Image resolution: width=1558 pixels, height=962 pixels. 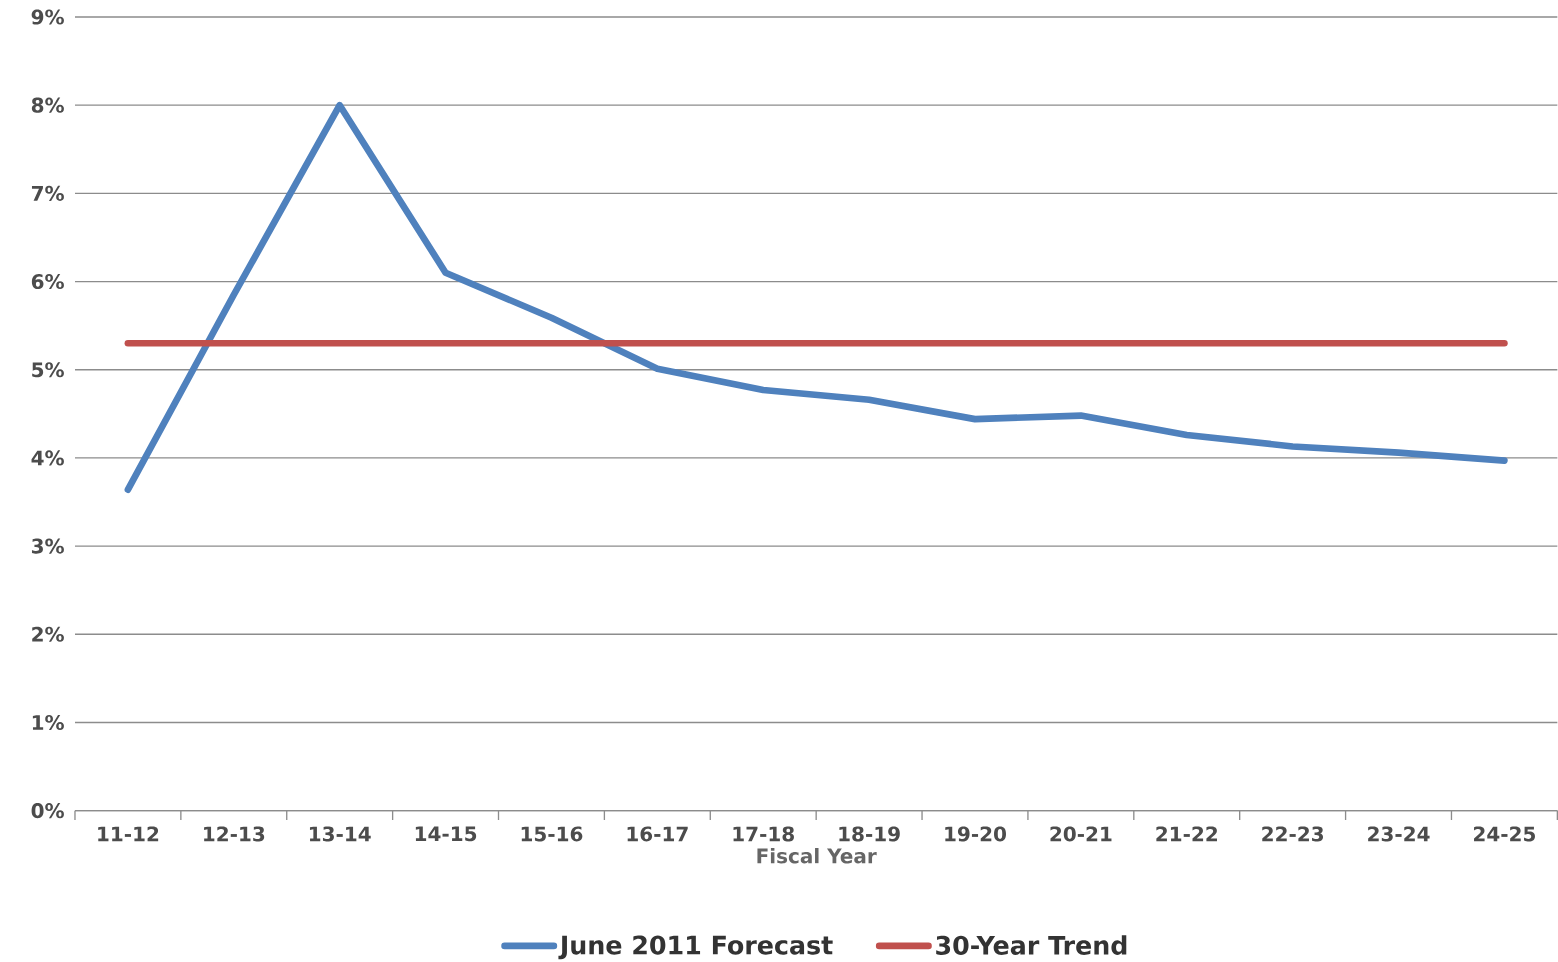 I want to click on y-tick-label: 1%, so click(x=48, y=722).